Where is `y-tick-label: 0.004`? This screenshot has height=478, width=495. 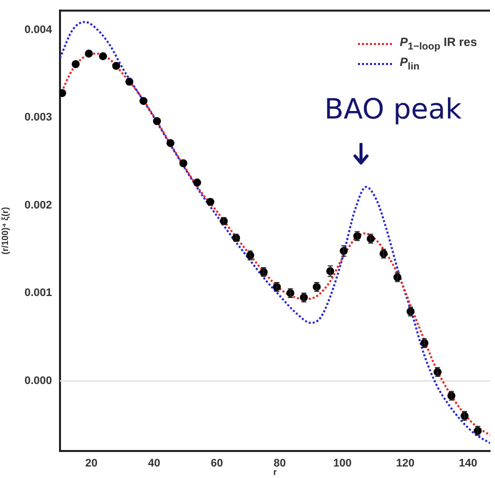 y-tick-label: 0.004 is located at coordinates (38, 30).